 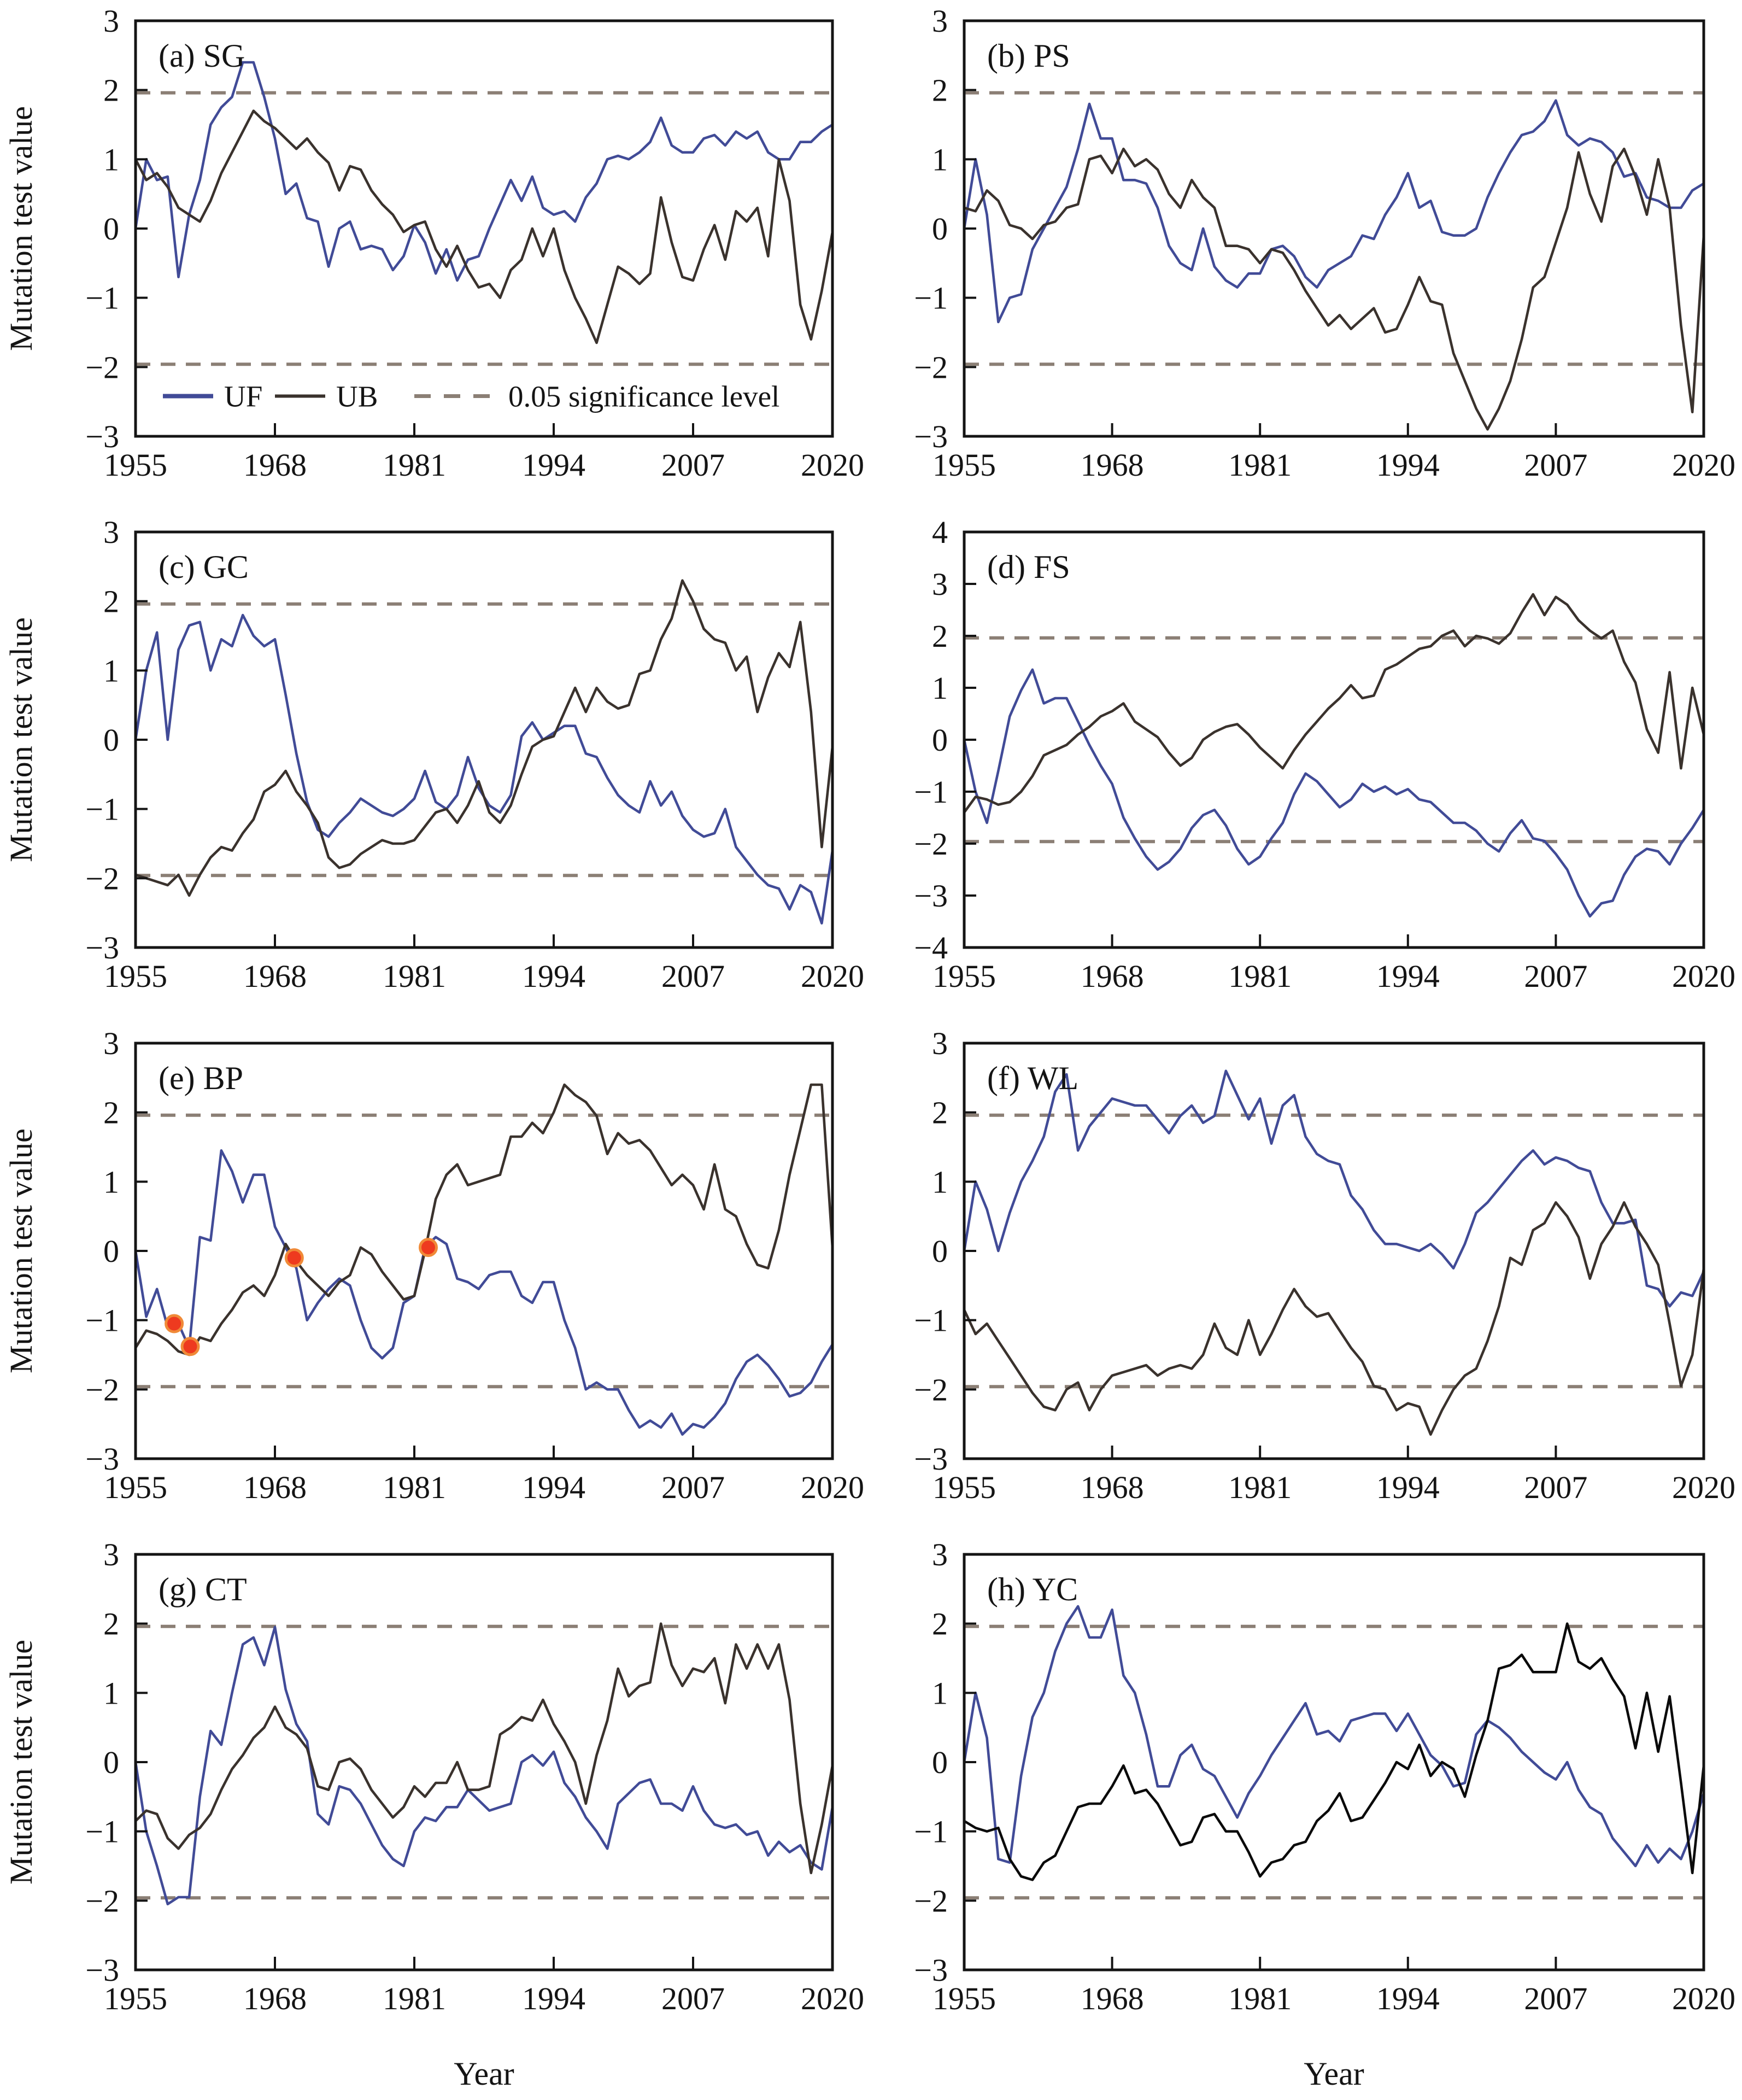 I want to click on panel-f-chart: −3 −2 −1 0 1 2 3 1955 1968 1981 1994 2007 2020 (f) WL, so click(x=1324, y=1265).